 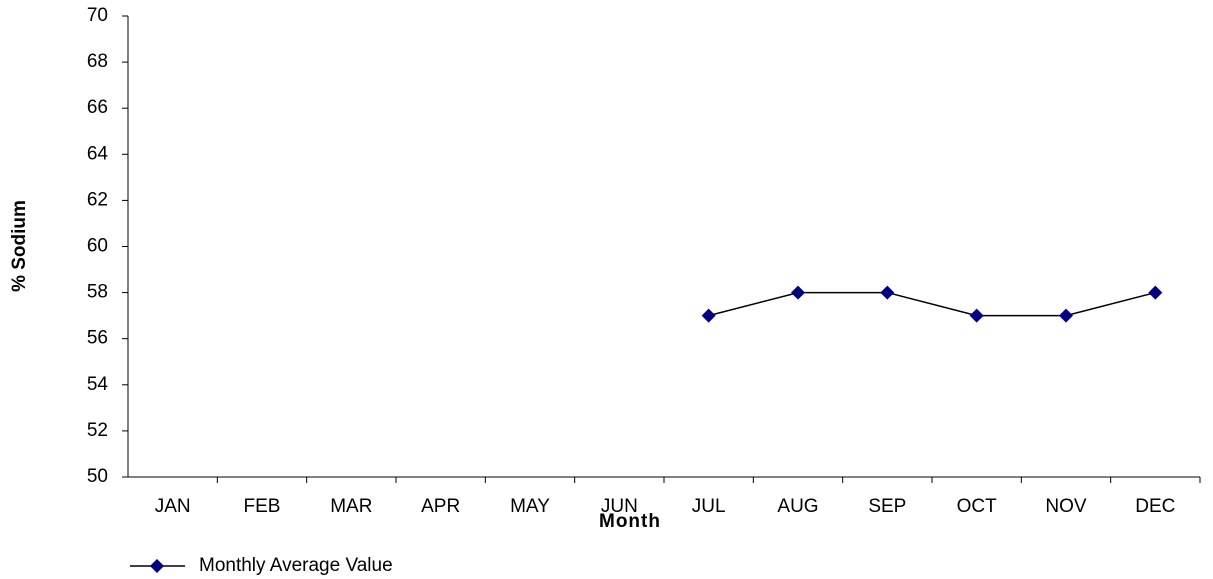 What do you see at coordinates (19, 246) in the screenshot?
I see `y-axis-title: % Sodium` at bounding box center [19, 246].